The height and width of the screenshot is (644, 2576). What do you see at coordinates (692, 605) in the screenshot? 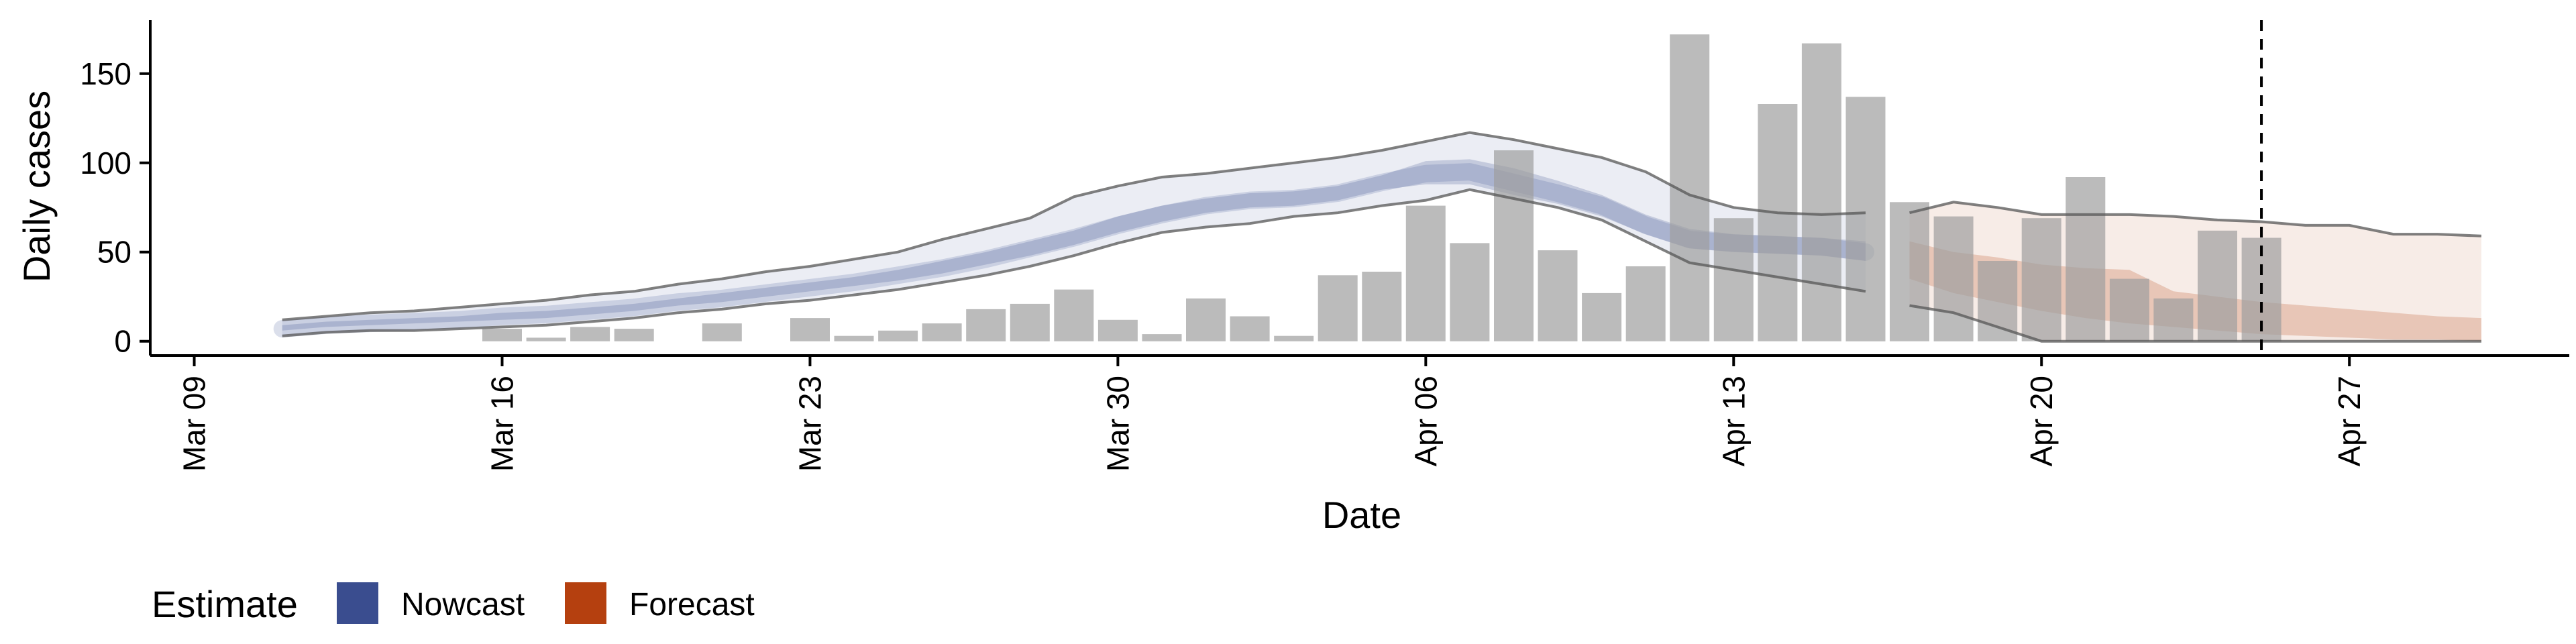
I see `forecast-legend-label: Forecast` at bounding box center [692, 605].